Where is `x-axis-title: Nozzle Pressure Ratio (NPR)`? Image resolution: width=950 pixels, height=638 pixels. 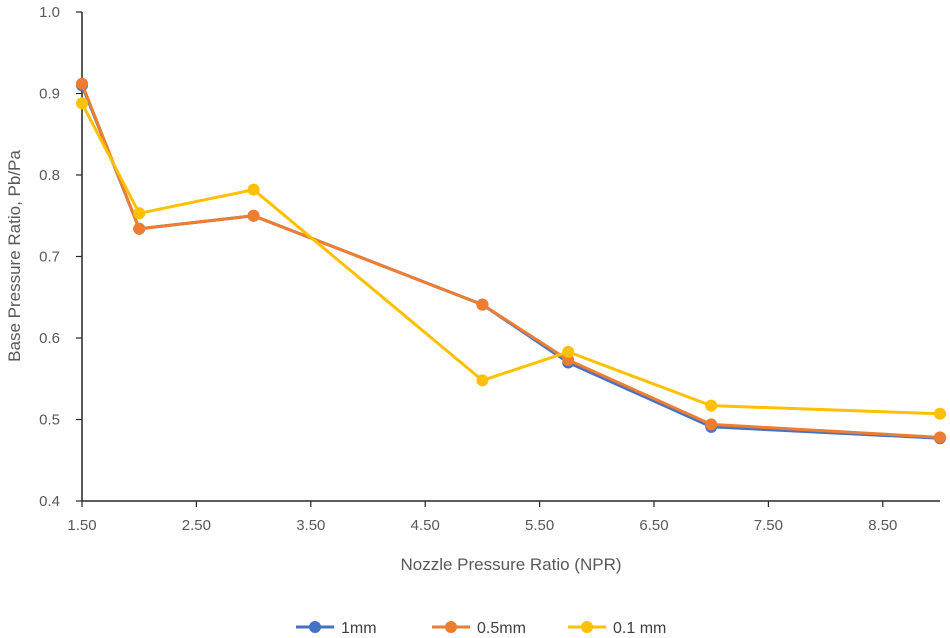 x-axis-title: Nozzle Pressure Ratio (NPR) is located at coordinates (510, 564).